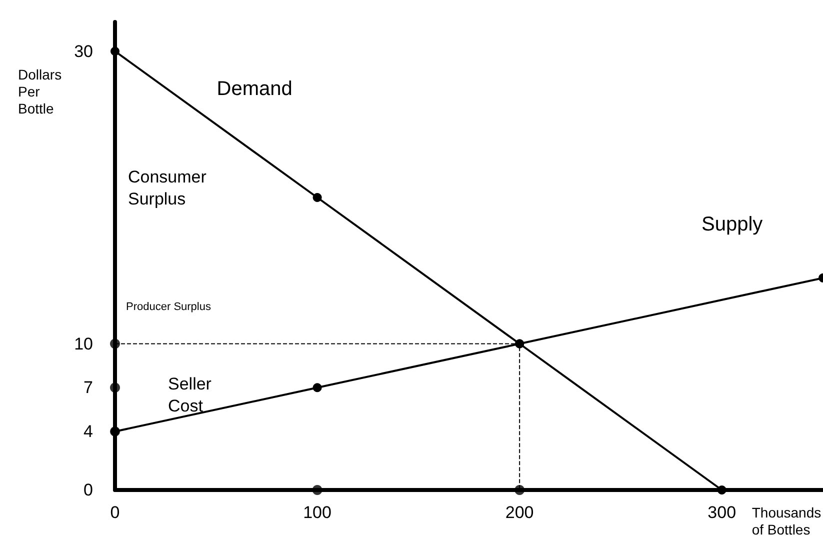  What do you see at coordinates (83, 51) in the screenshot?
I see `y-tick-label: 30` at bounding box center [83, 51].